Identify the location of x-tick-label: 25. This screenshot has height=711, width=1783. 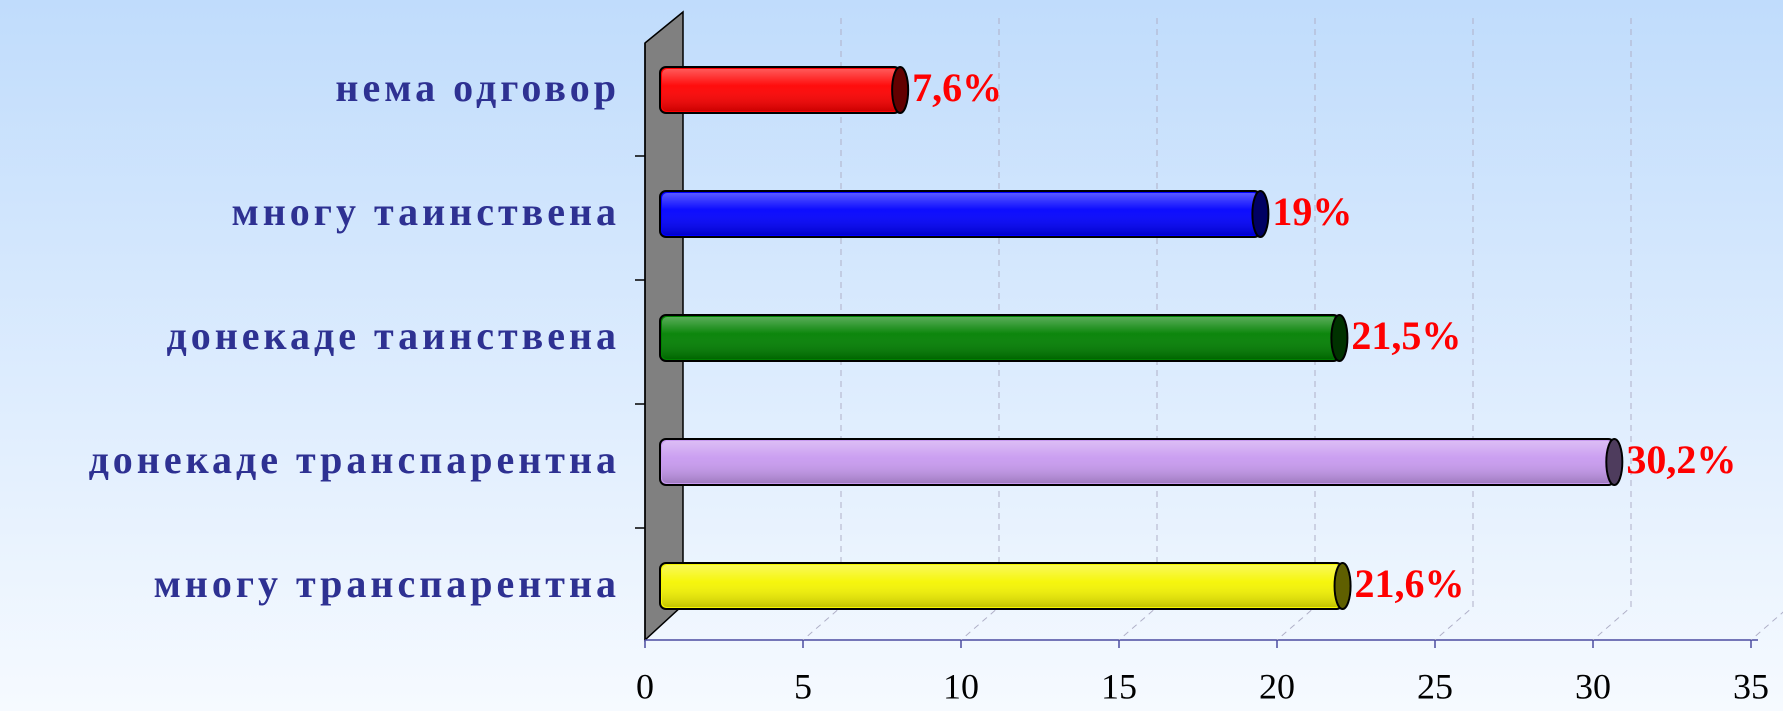
(1435, 686).